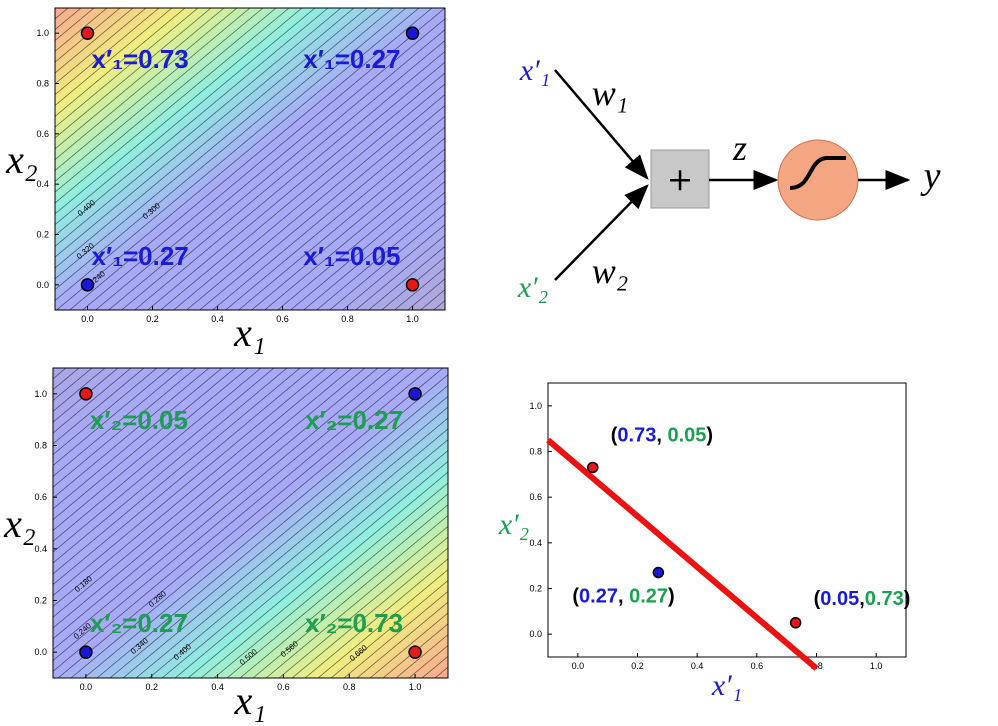  I want to click on point-label: (0.05,0.73), so click(862, 599).